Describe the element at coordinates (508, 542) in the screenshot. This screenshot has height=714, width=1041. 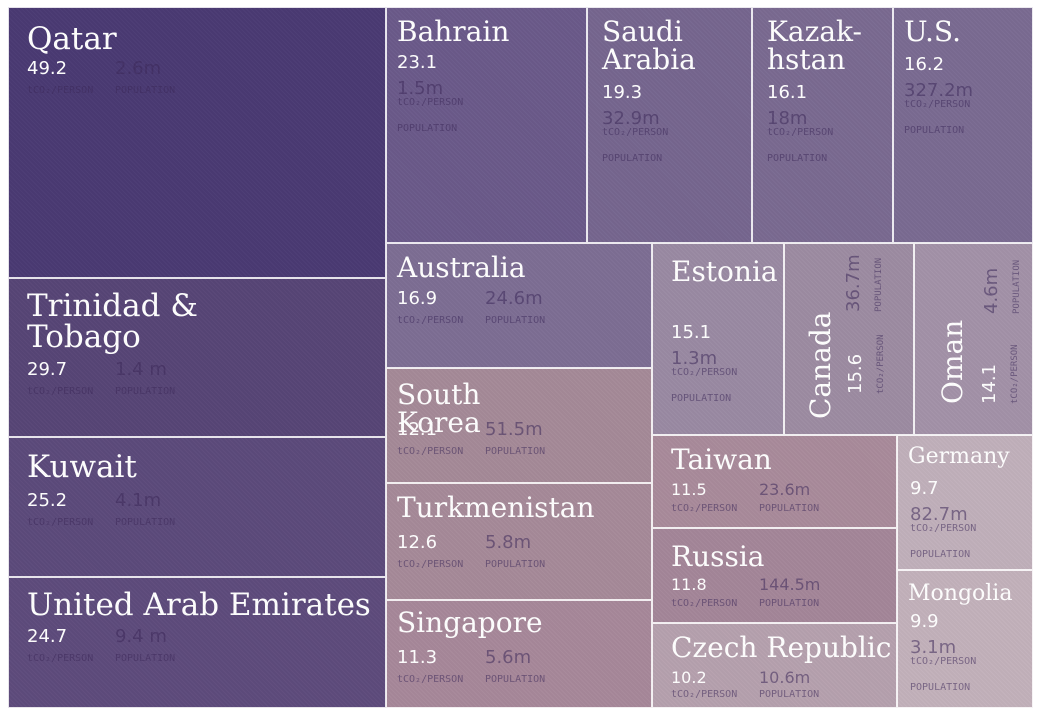
I see `population-value: 5.8m` at that location.